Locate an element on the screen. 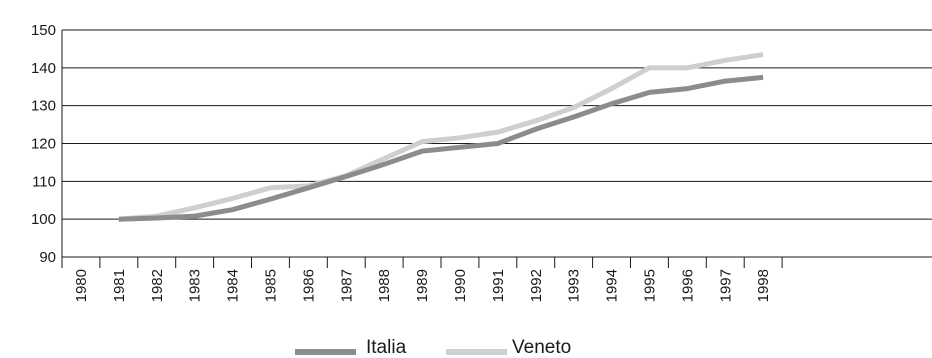 This screenshot has height=358, width=932. legend: Italia Veneto is located at coordinates (433, 347).